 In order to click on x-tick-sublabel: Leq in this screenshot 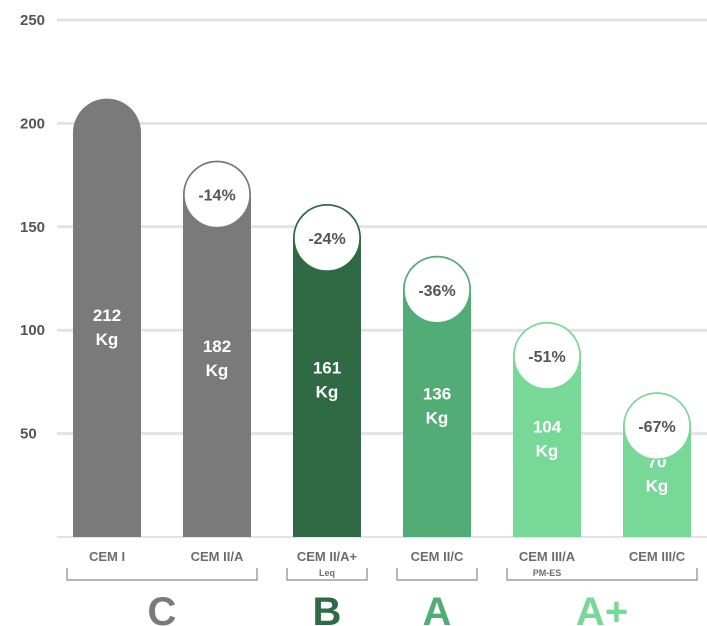, I will do `click(327, 573)`.